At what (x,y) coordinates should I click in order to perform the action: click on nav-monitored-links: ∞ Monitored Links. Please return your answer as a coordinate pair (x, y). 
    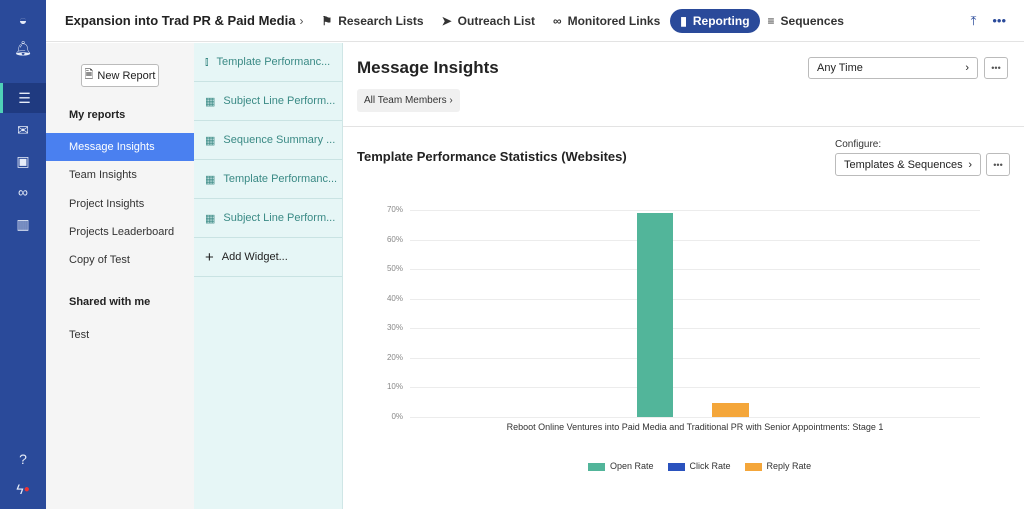
    Looking at the image, I should click on (607, 20).